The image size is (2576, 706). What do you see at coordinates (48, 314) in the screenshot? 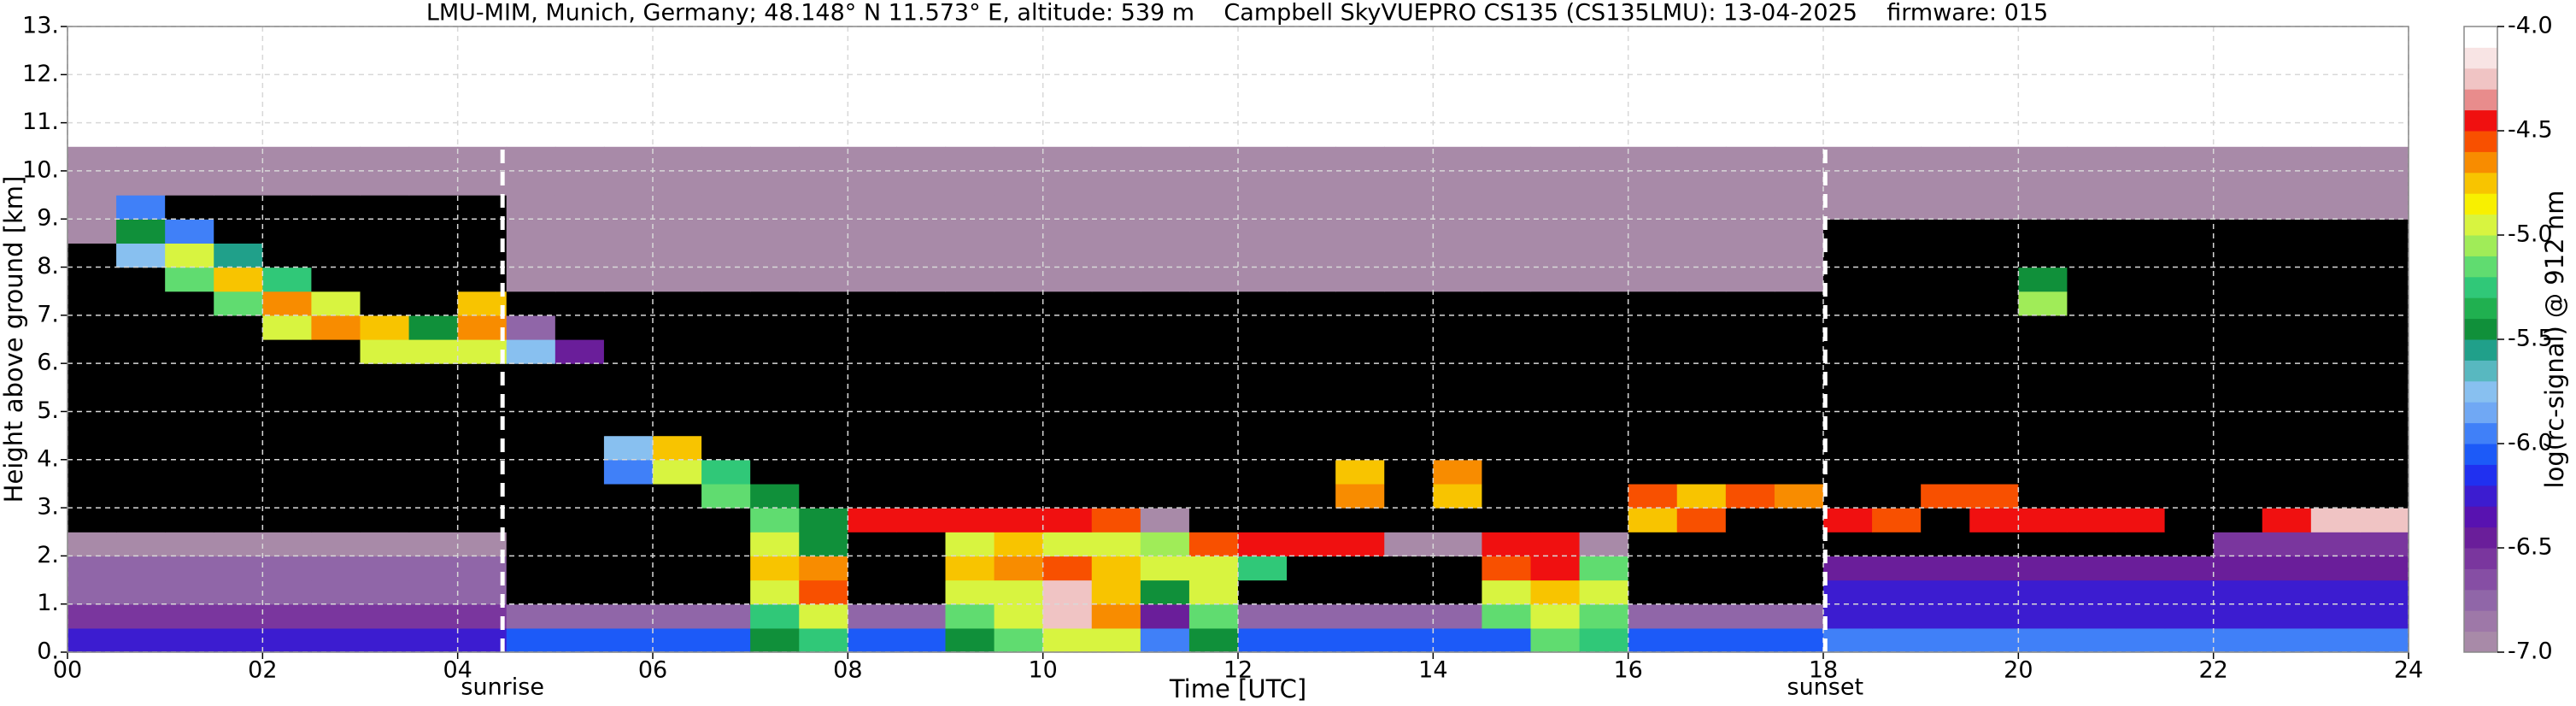
I see `y-tick-label: 7.` at bounding box center [48, 314].